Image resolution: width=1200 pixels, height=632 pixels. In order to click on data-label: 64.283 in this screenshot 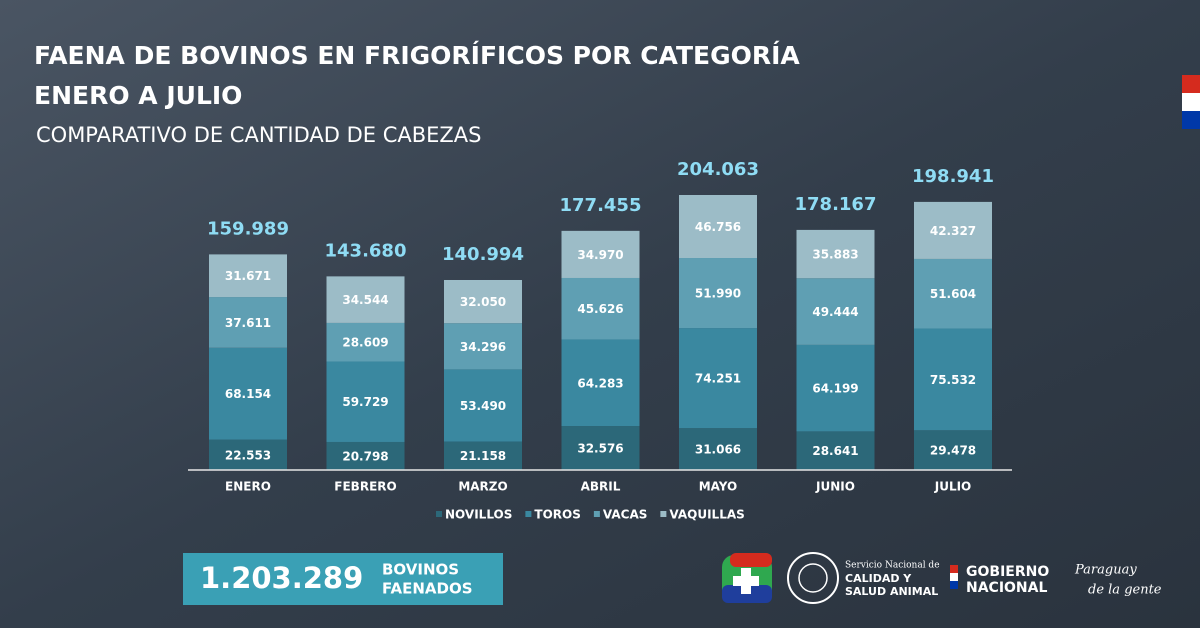, I will do `click(600, 383)`.